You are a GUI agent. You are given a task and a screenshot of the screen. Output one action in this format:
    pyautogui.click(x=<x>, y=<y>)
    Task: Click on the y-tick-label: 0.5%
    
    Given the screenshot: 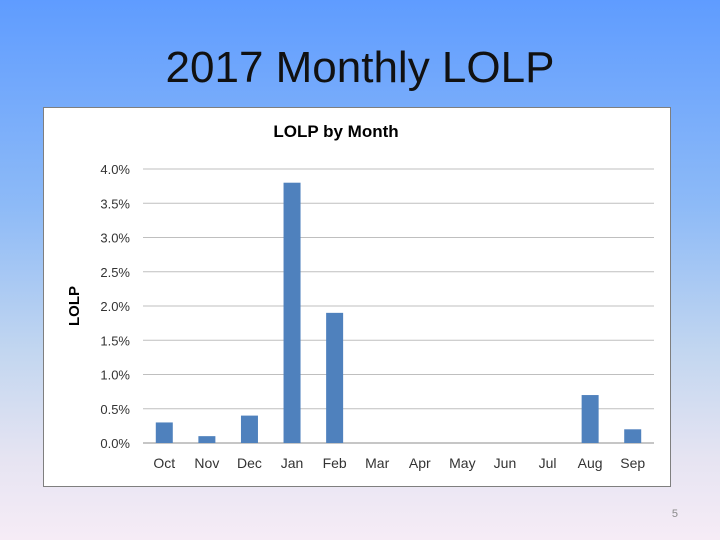 What is the action you would take?
    pyautogui.click(x=115, y=409)
    